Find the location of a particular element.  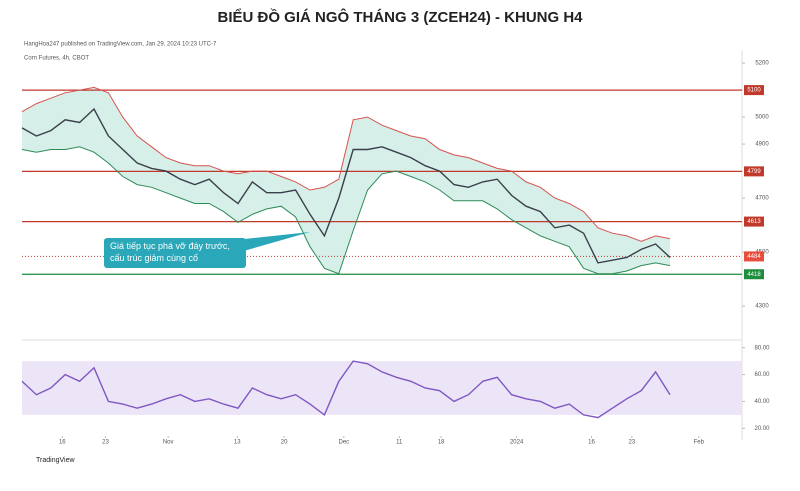

level-label: 4613 is located at coordinates (754, 222).